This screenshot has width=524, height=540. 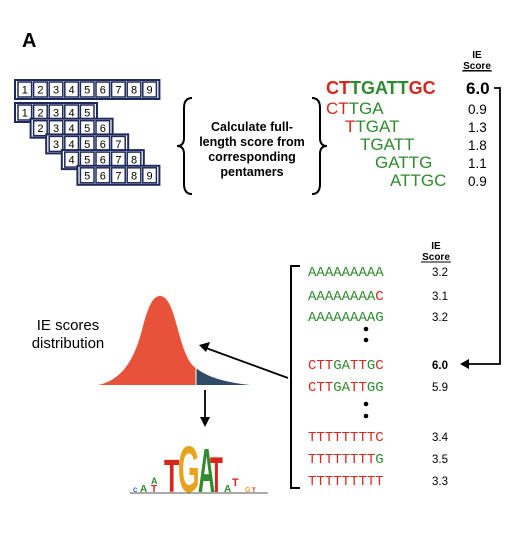 What do you see at coordinates (135, 491) in the screenshot?
I see `svg-text: C` at bounding box center [135, 491].